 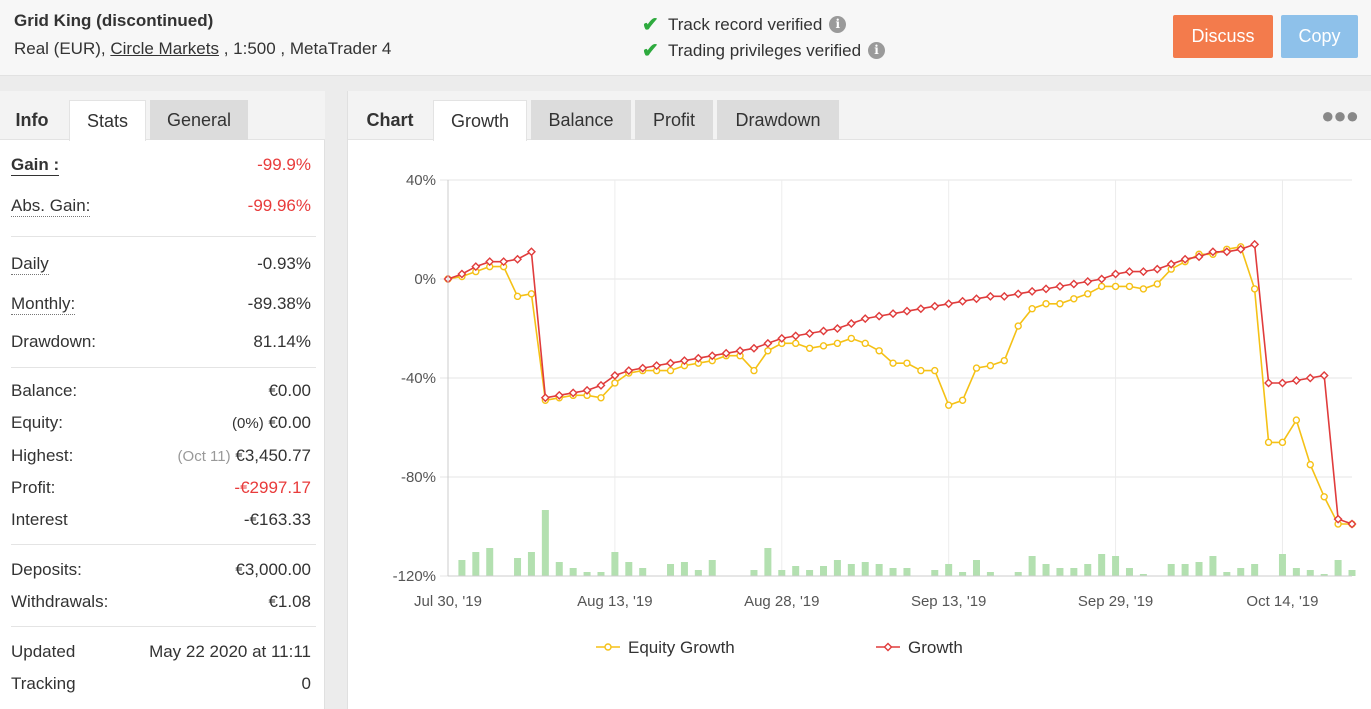 I want to click on withdrawals-value: €1.08, so click(x=289, y=601).